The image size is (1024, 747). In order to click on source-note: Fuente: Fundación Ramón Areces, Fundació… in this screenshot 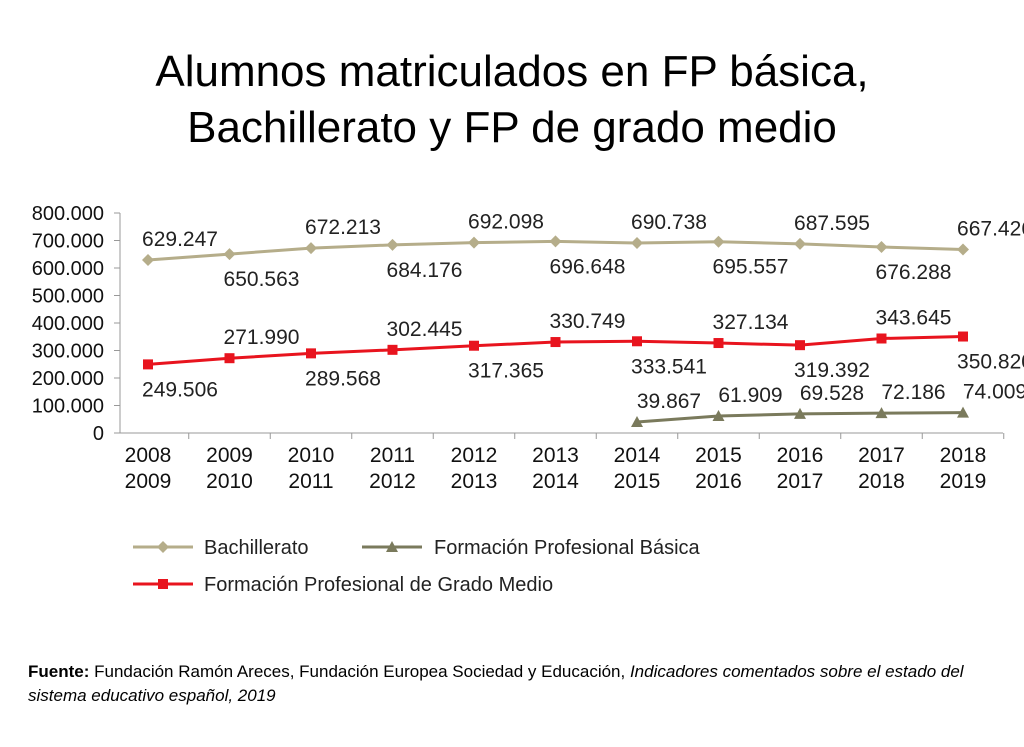, I will do `click(523, 684)`.